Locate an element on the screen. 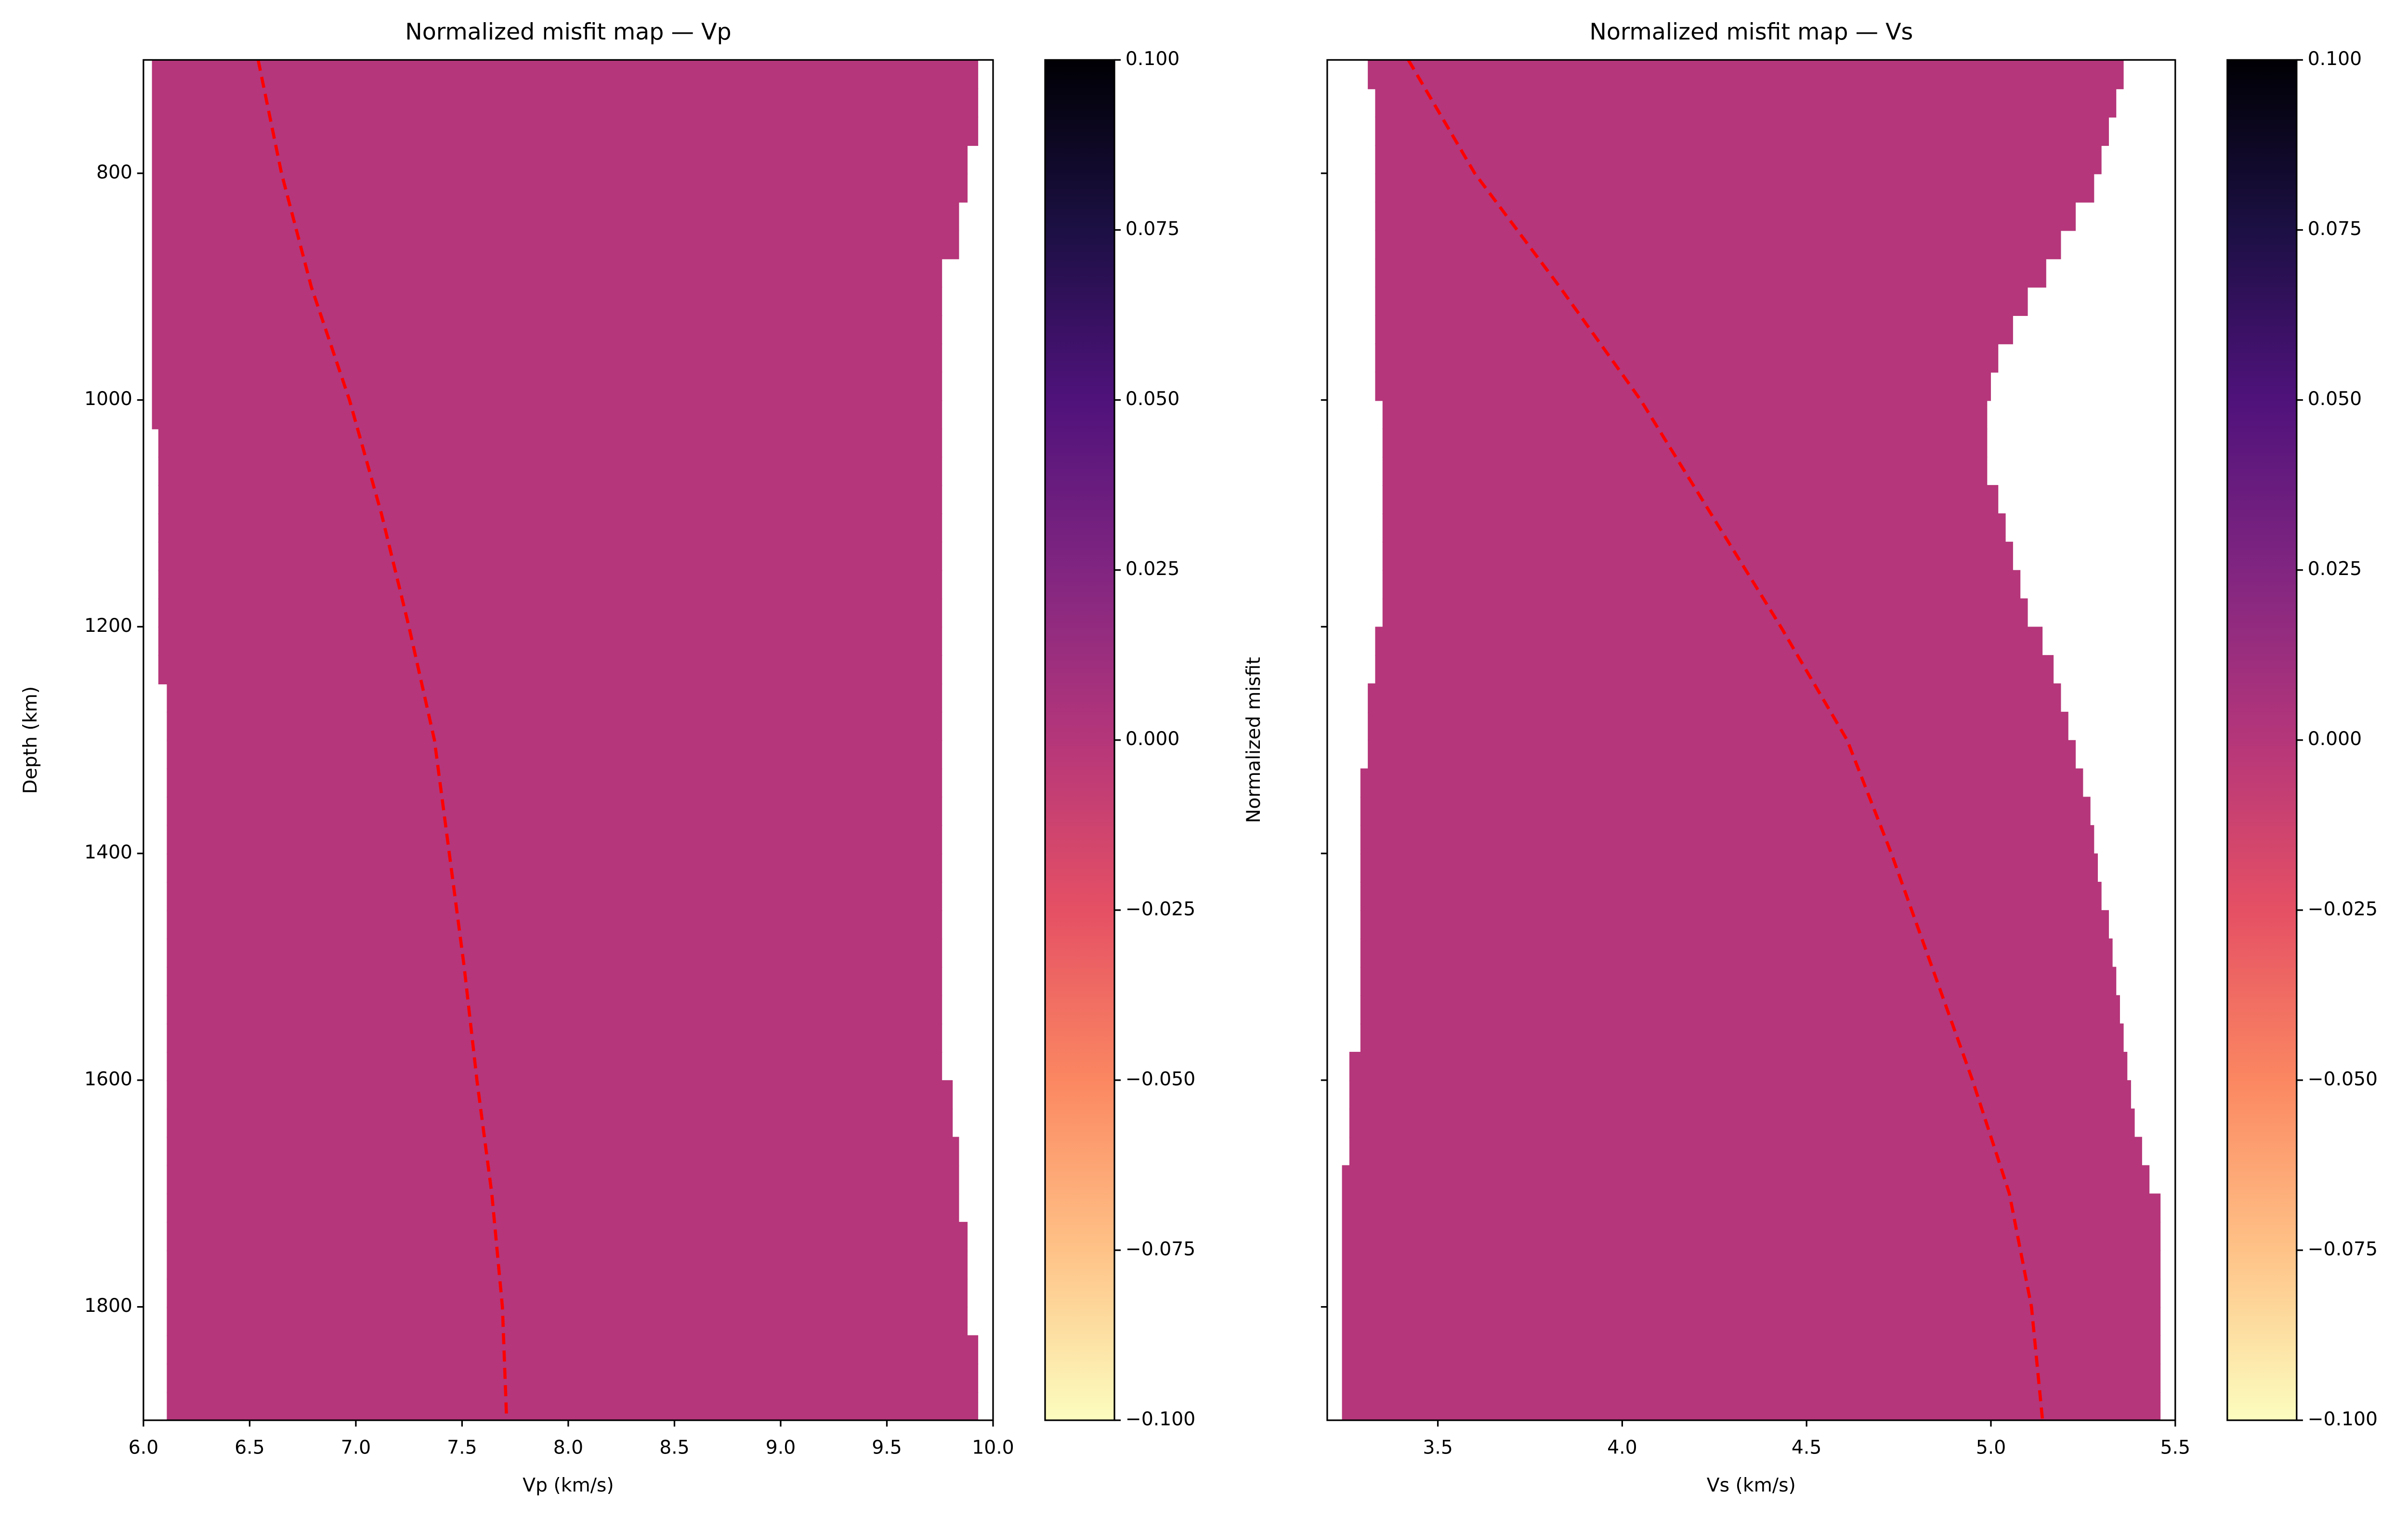 The width and height of the screenshot is (2408, 1518). colorbar is located at coordinates (2262, 740).